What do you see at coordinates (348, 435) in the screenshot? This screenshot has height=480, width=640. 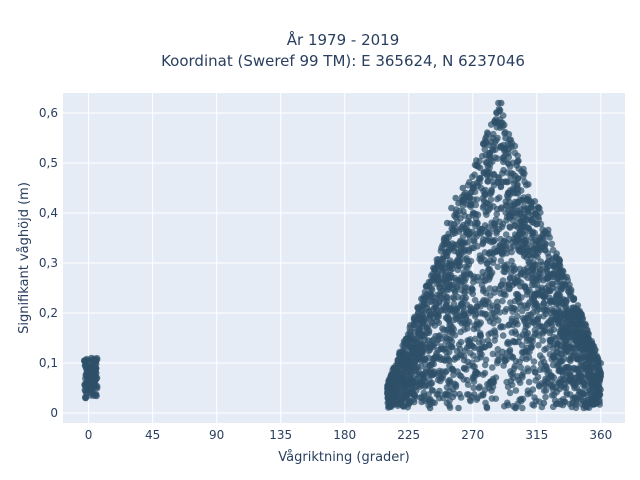 I see `x-axis-ticks: 0 45 90 135 180 225 270 315 360` at bounding box center [348, 435].